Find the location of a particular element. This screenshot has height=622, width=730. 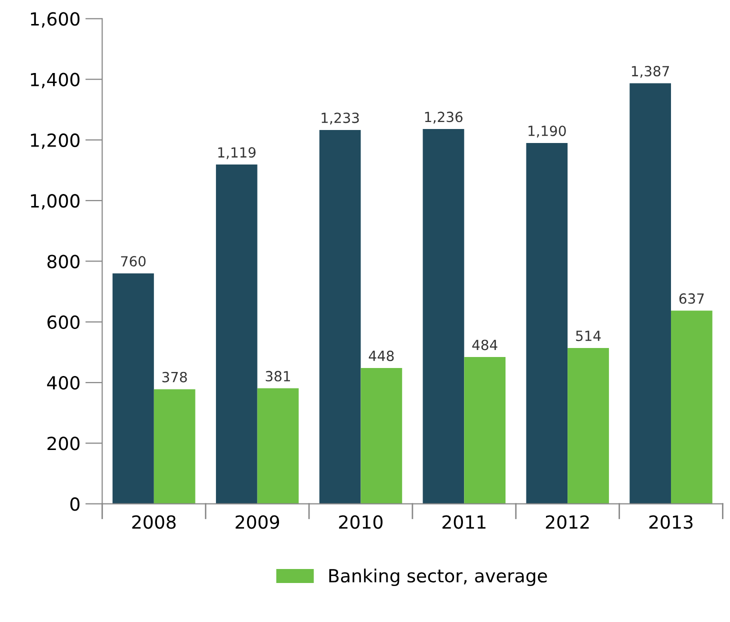

y-tick-label: 400 is located at coordinates (63, 383).